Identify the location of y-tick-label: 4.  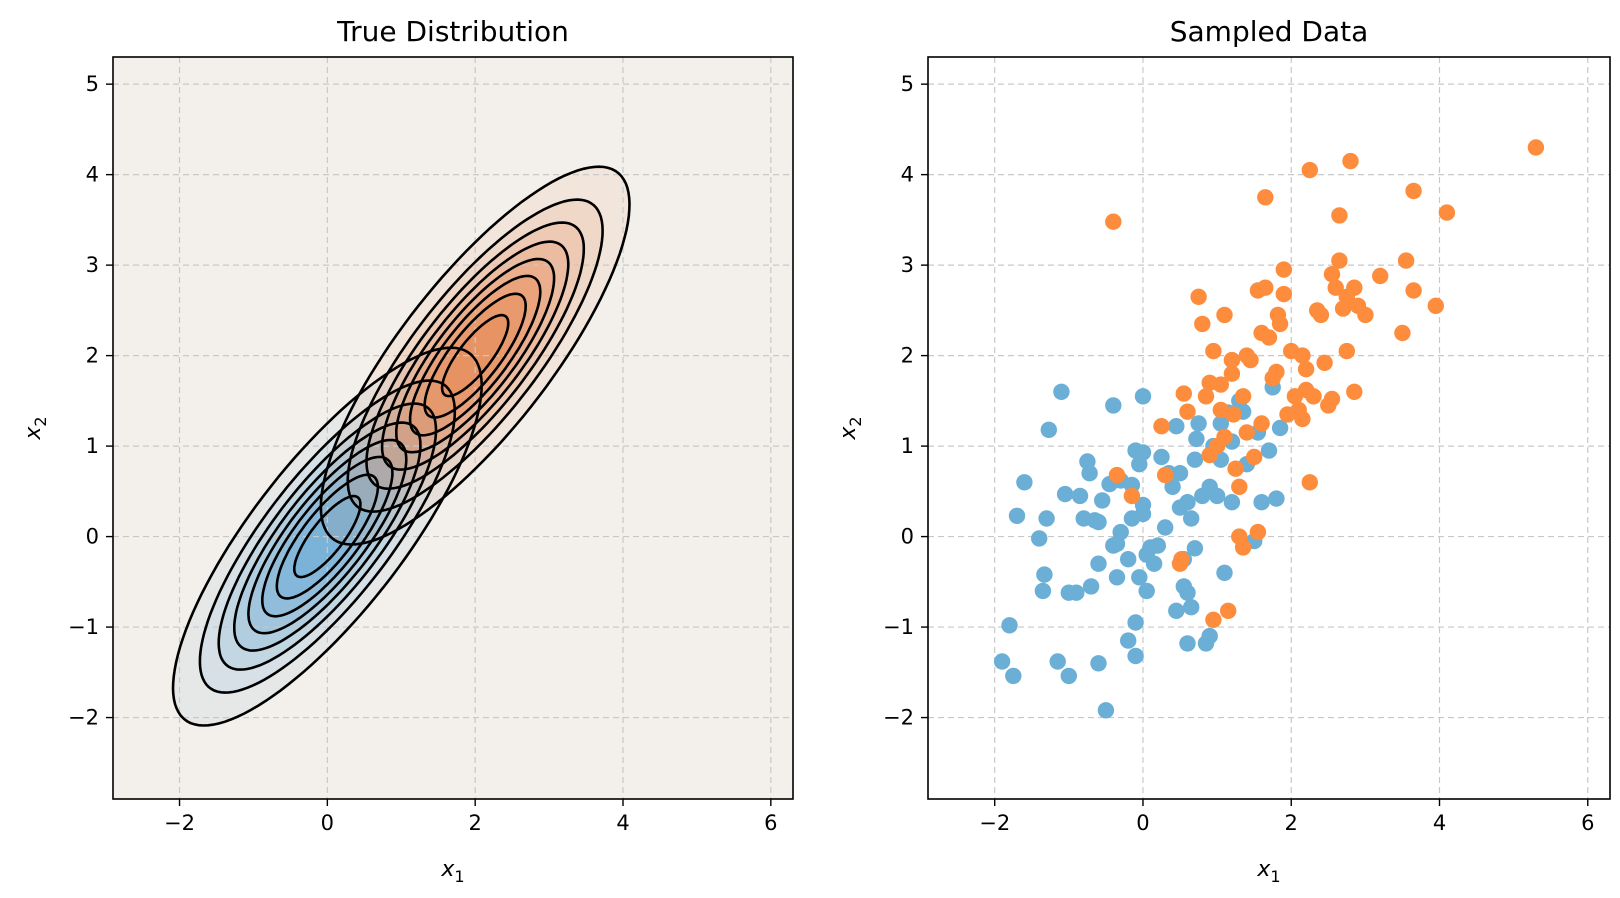
(92, 175).